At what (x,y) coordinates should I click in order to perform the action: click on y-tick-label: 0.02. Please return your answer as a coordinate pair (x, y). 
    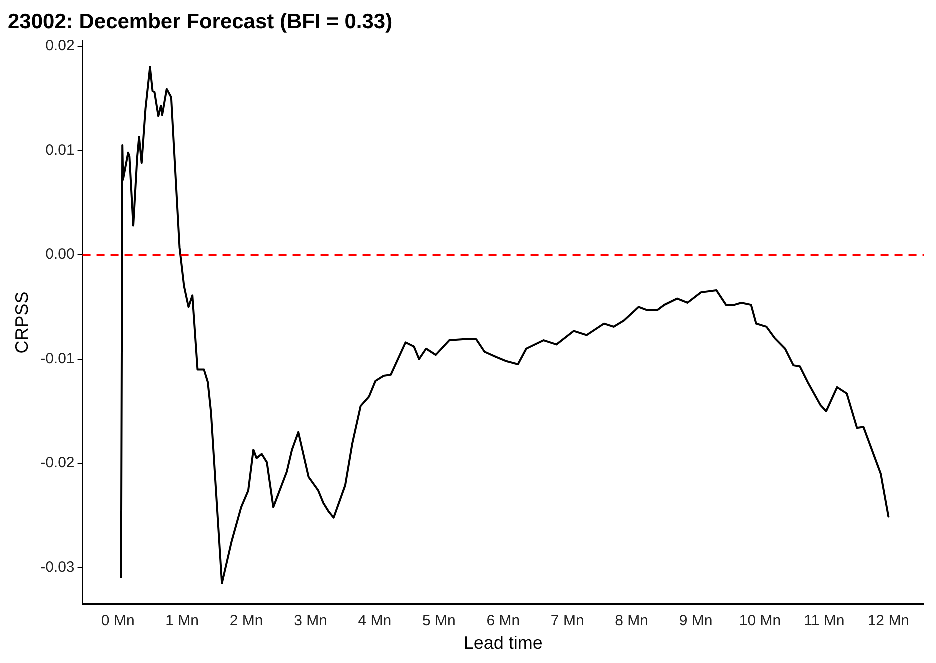
    Looking at the image, I should click on (60, 46).